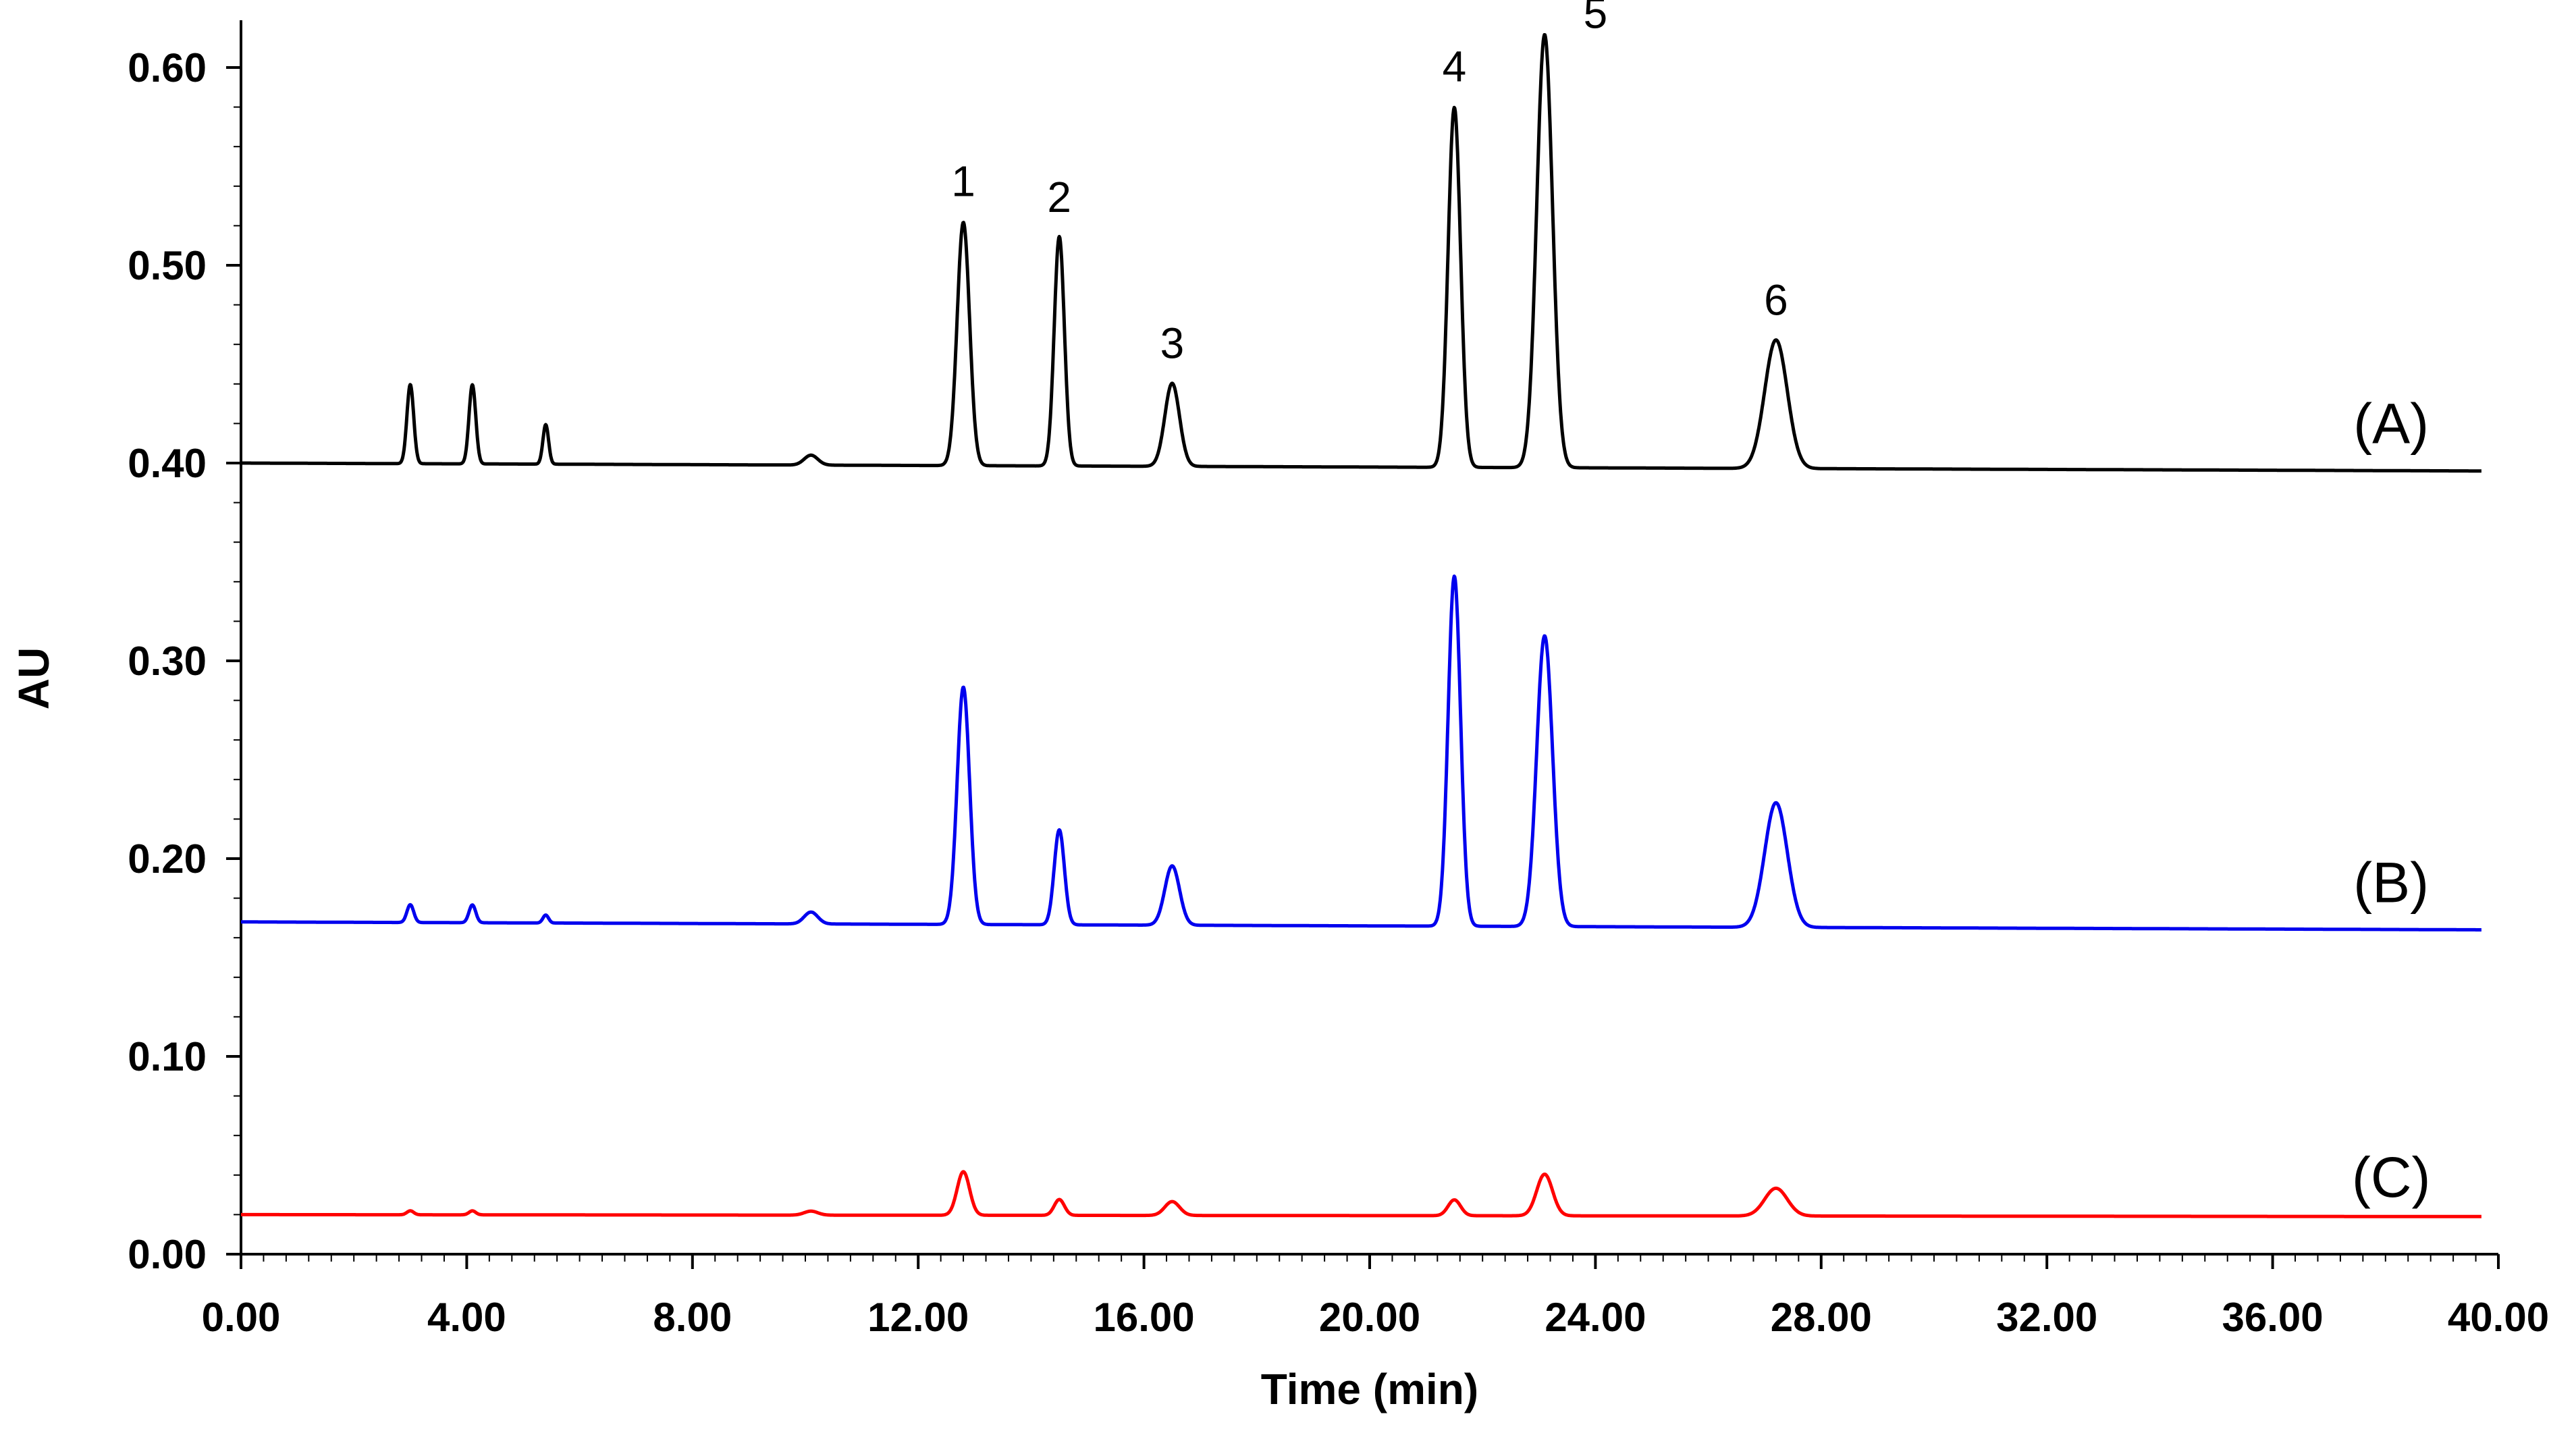 The height and width of the screenshot is (1429, 2576). What do you see at coordinates (1821, 1318) in the screenshot?
I see `x-tick-label: 28.00` at bounding box center [1821, 1318].